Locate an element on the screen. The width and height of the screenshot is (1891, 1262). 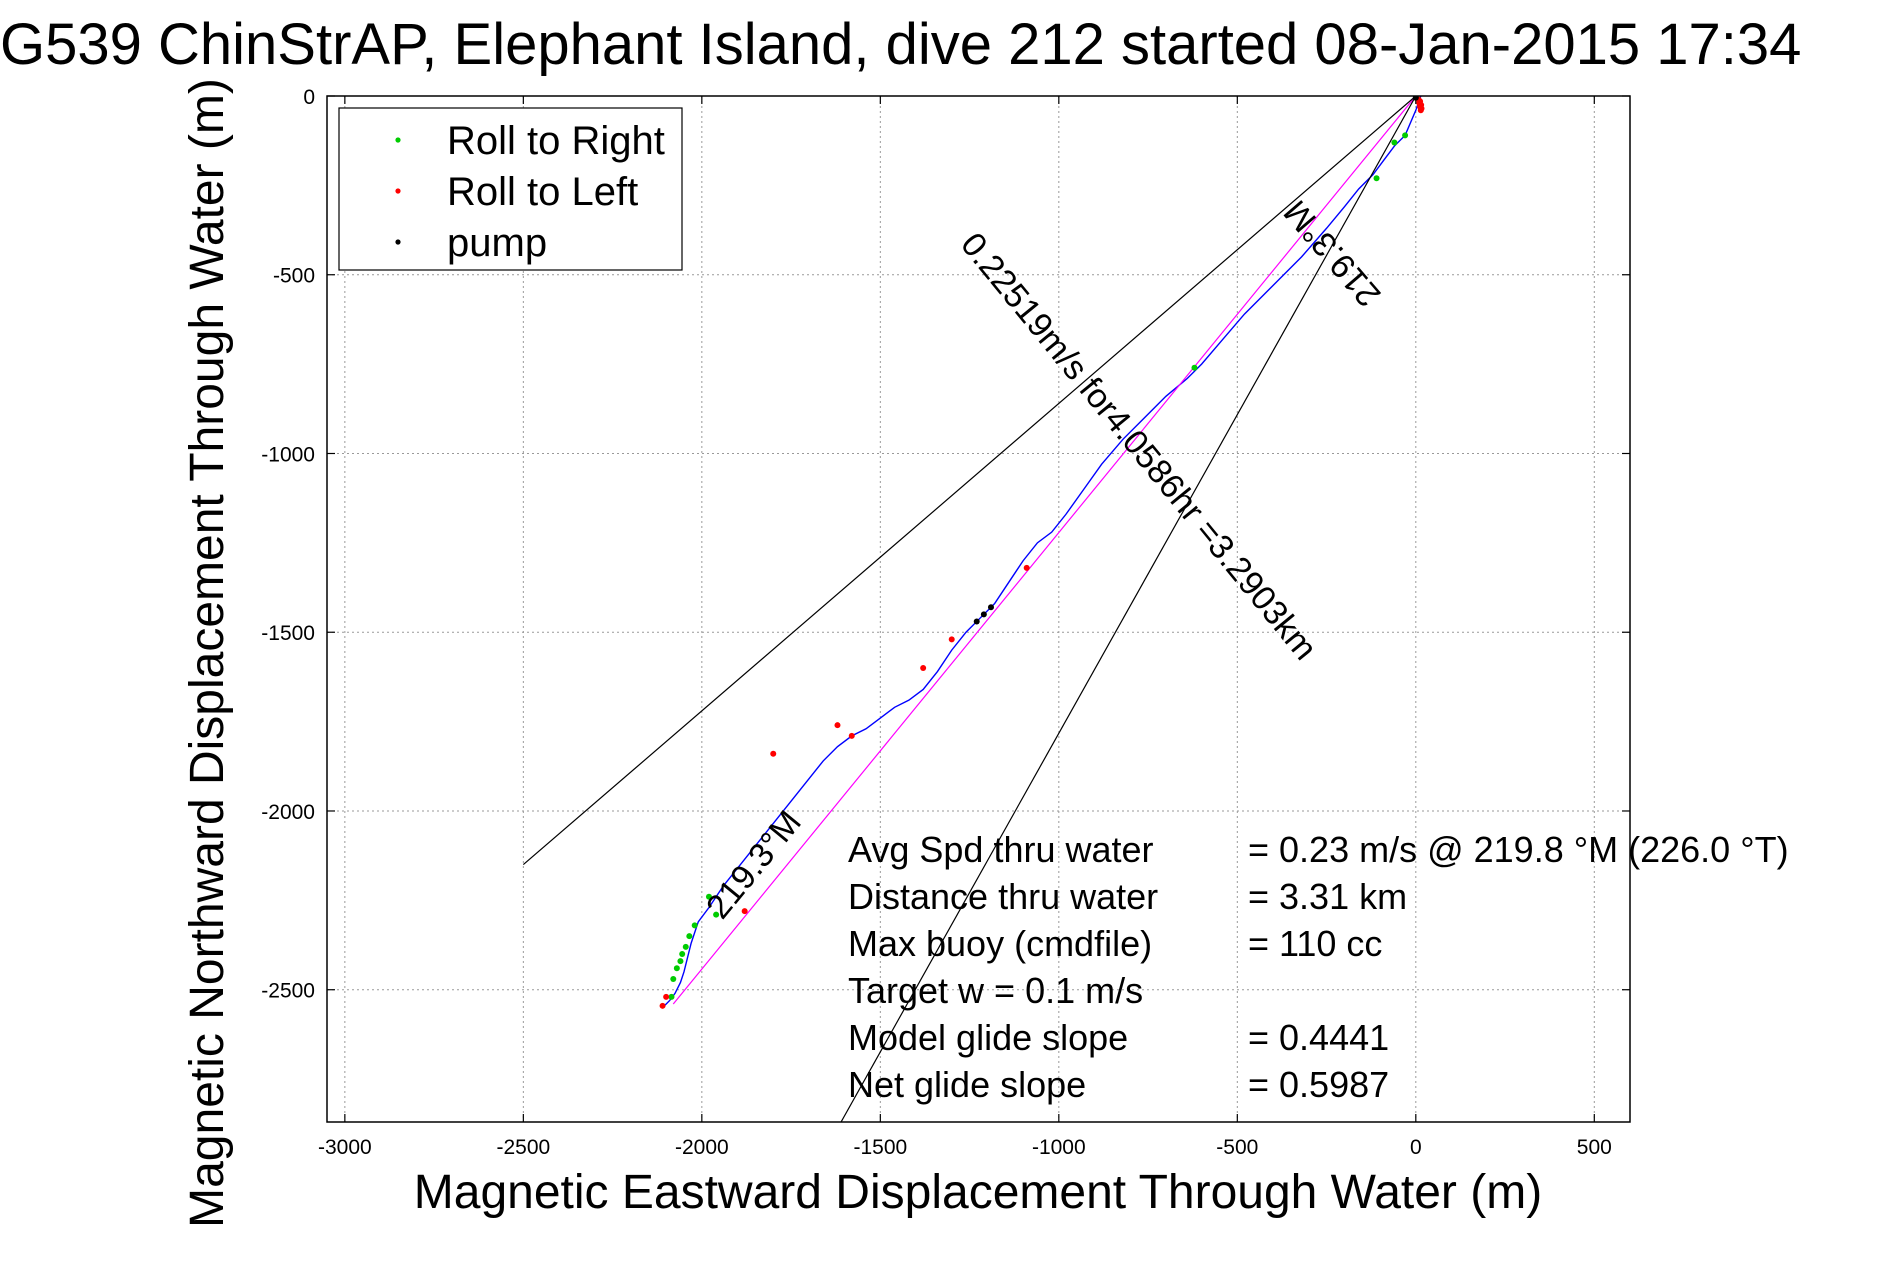
legend-entry-label: pump is located at coordinates (497, 243).